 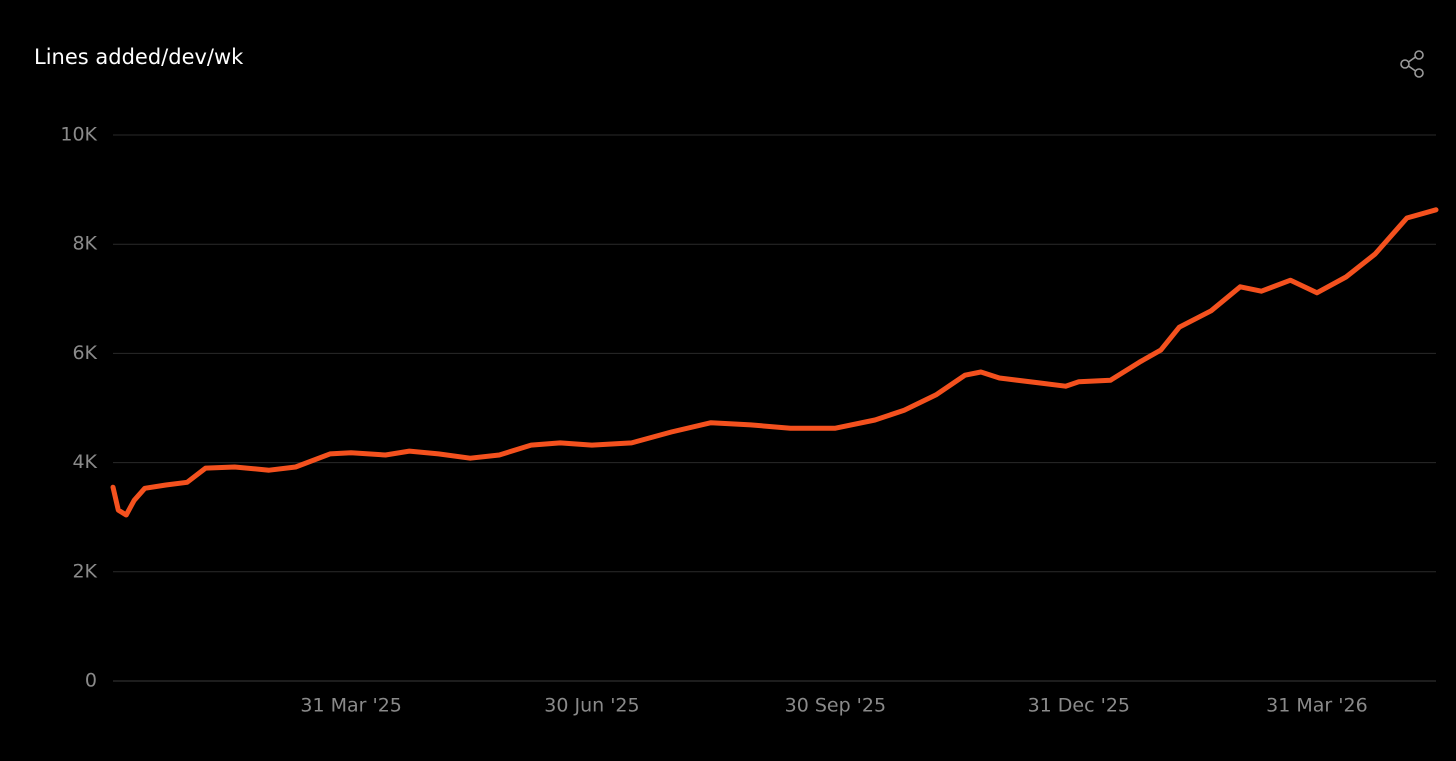 What do you see at coordinates (91, 681) in the screenshot?
I see `y-tick-label: 0` at bounding box center [91, 681].